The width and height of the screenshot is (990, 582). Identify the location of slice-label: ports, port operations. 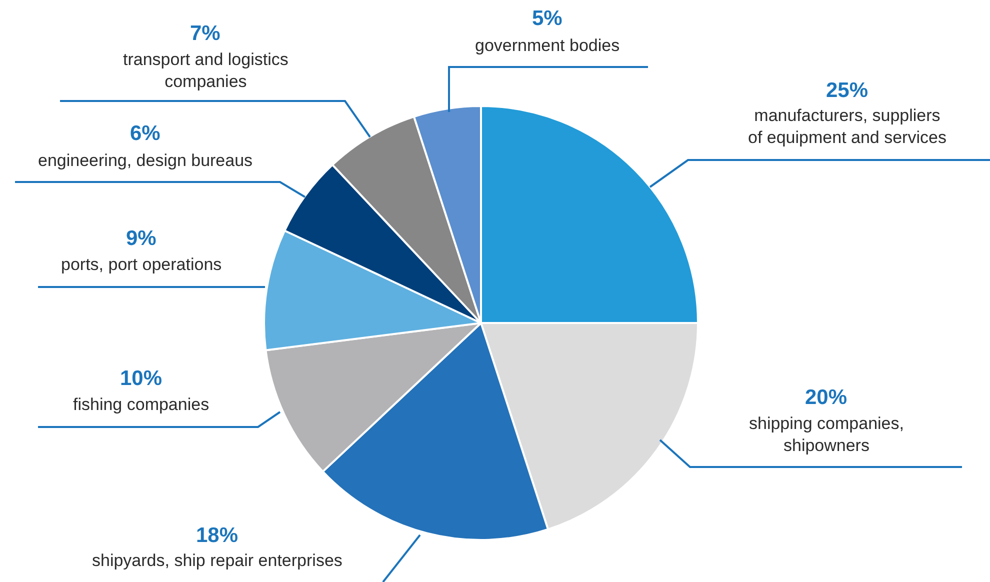
(141, 264).